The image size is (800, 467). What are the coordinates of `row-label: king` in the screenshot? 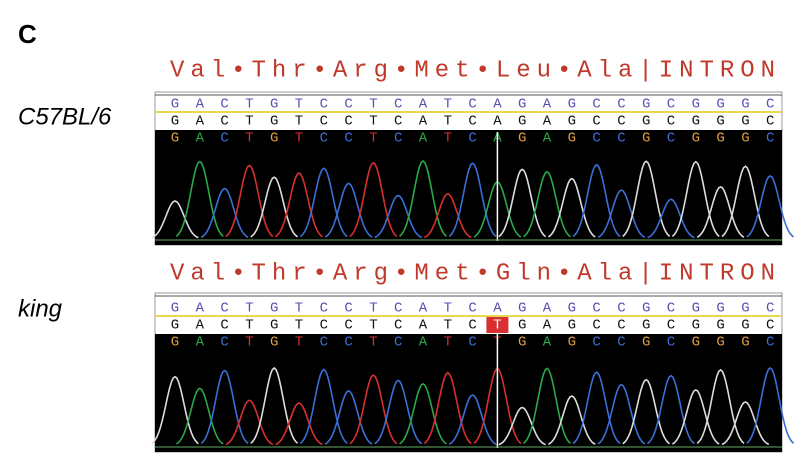 It's located at (40, 308).